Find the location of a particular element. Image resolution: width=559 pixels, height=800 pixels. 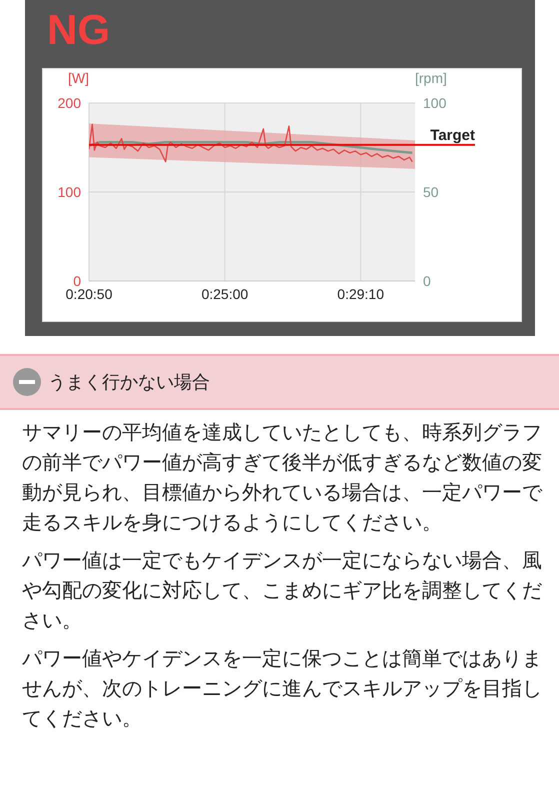

x-tick-label: 0:29:10 is located at coordinates (360, 294).